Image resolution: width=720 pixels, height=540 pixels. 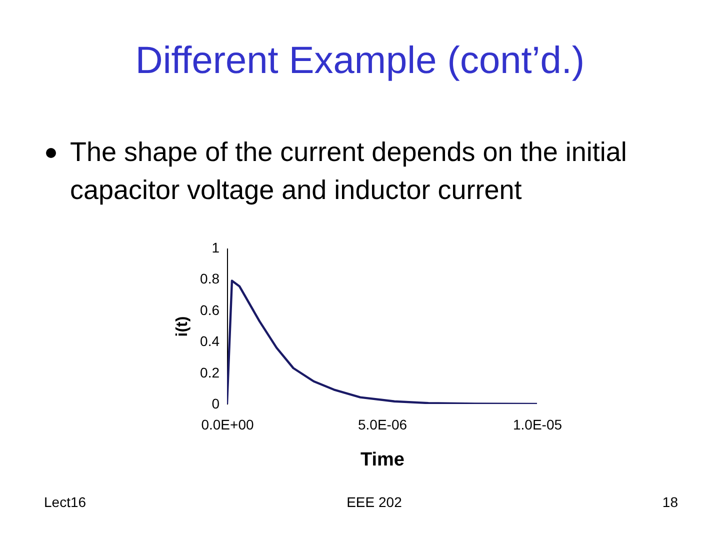 I want to click on x-tick-label: 0.0E+00, so click(x=227, y=424).